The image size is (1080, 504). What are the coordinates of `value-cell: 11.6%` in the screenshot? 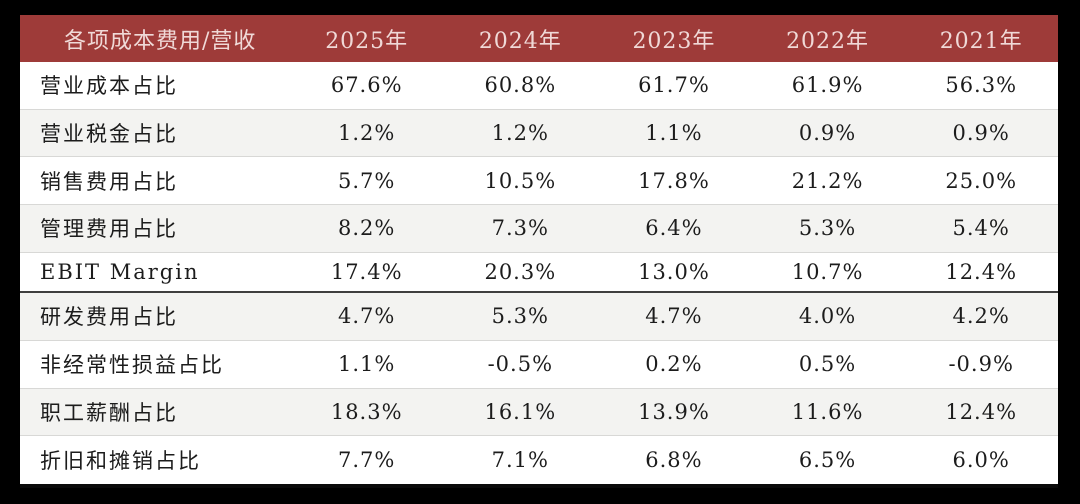 It's located at (827, 411).